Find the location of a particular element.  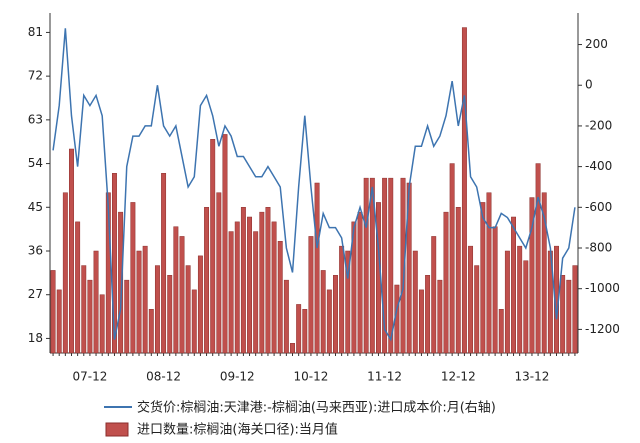

y-tick-label: 45 is located at coordinates (35, 207).